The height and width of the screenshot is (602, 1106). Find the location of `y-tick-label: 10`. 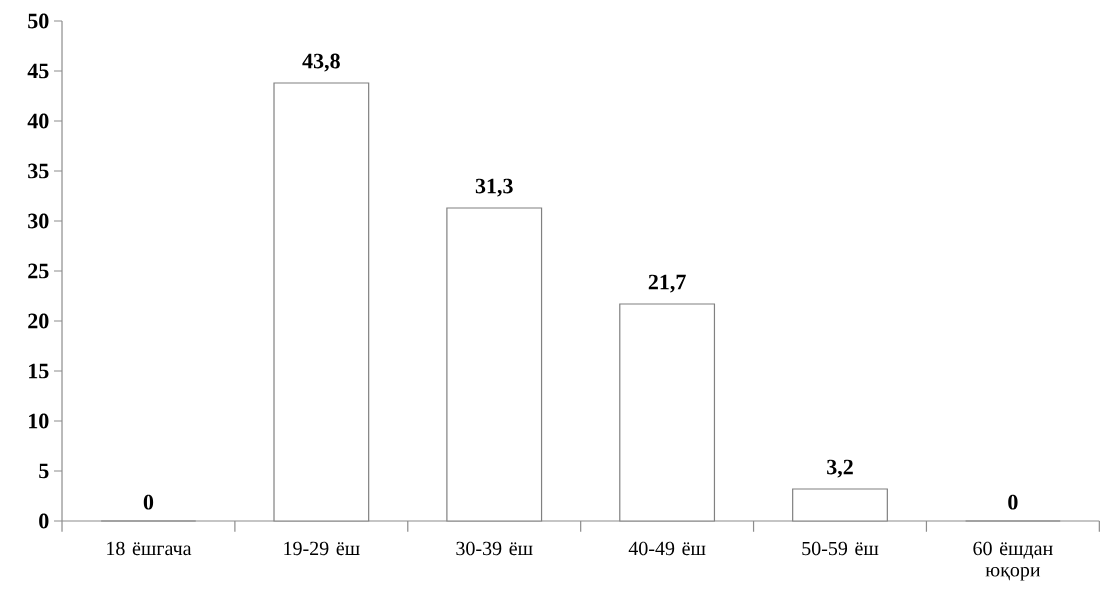

y-tick-label: 10 is located at coordinates (39, 421).